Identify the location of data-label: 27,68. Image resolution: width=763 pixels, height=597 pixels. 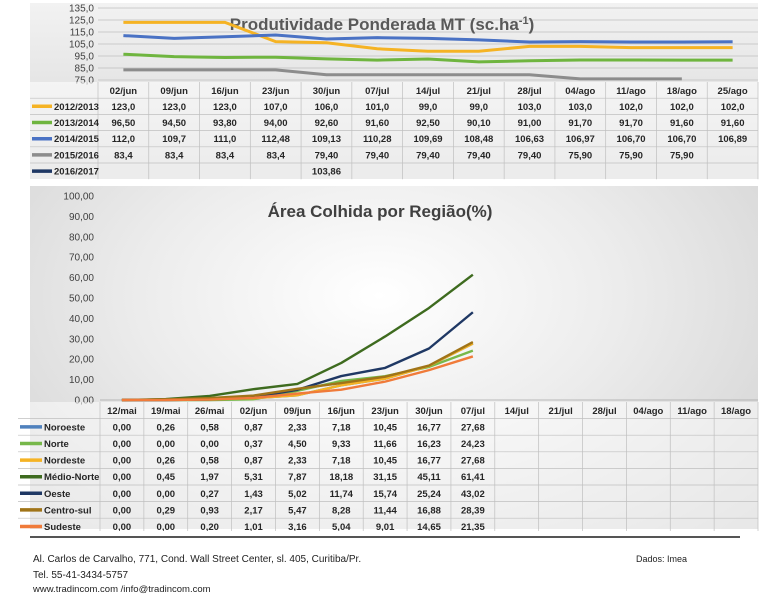
(473, 461).